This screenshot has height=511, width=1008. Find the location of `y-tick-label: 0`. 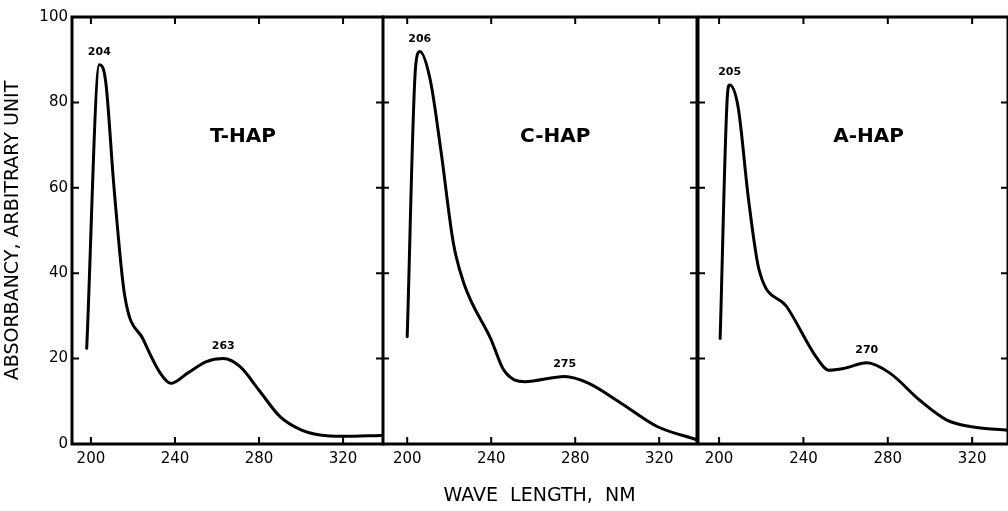

y-tick-label: 0 is located at coordinates (63, 442).